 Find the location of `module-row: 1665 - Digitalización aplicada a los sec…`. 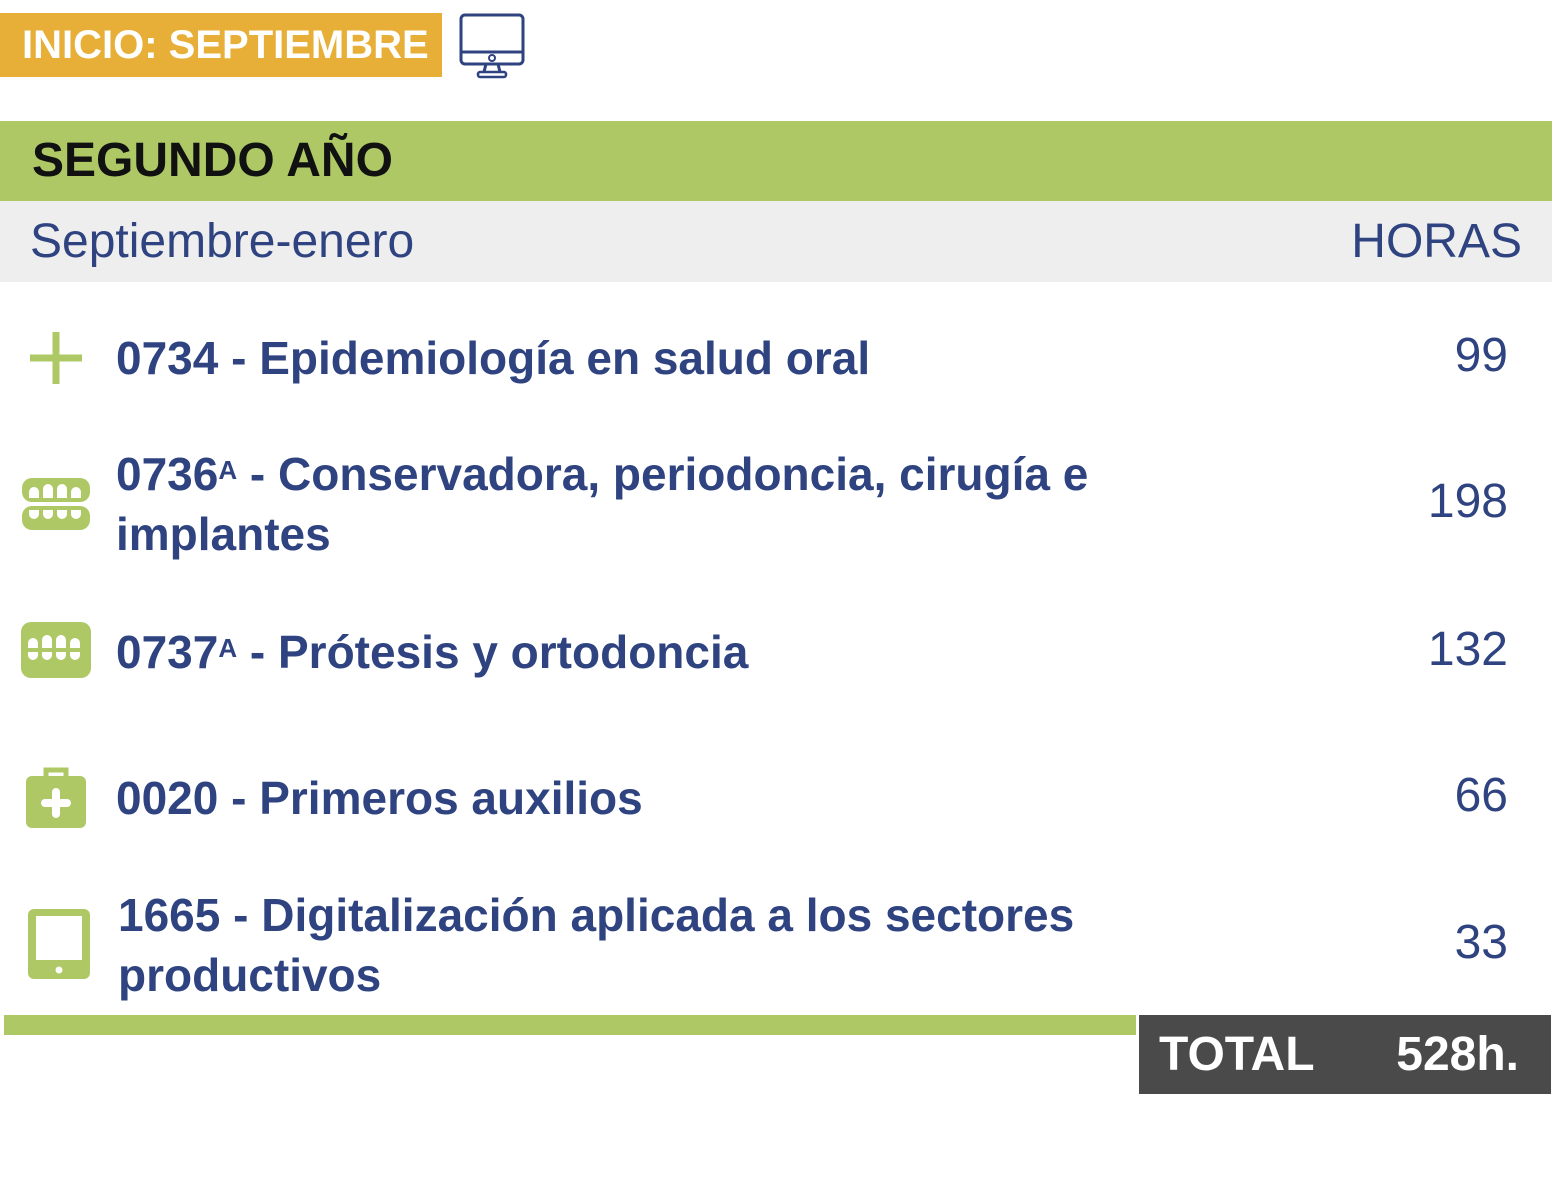

module-row: 1665 - Digitalización aplicada a los sec… is located at coordinates (776, 945).